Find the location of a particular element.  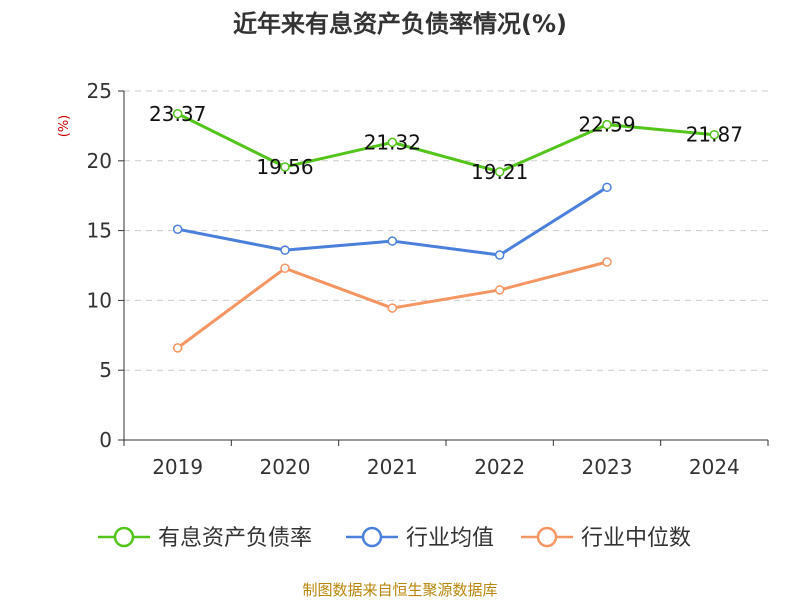

x-tick-label: 2022 is located at coordinates (499, 467).